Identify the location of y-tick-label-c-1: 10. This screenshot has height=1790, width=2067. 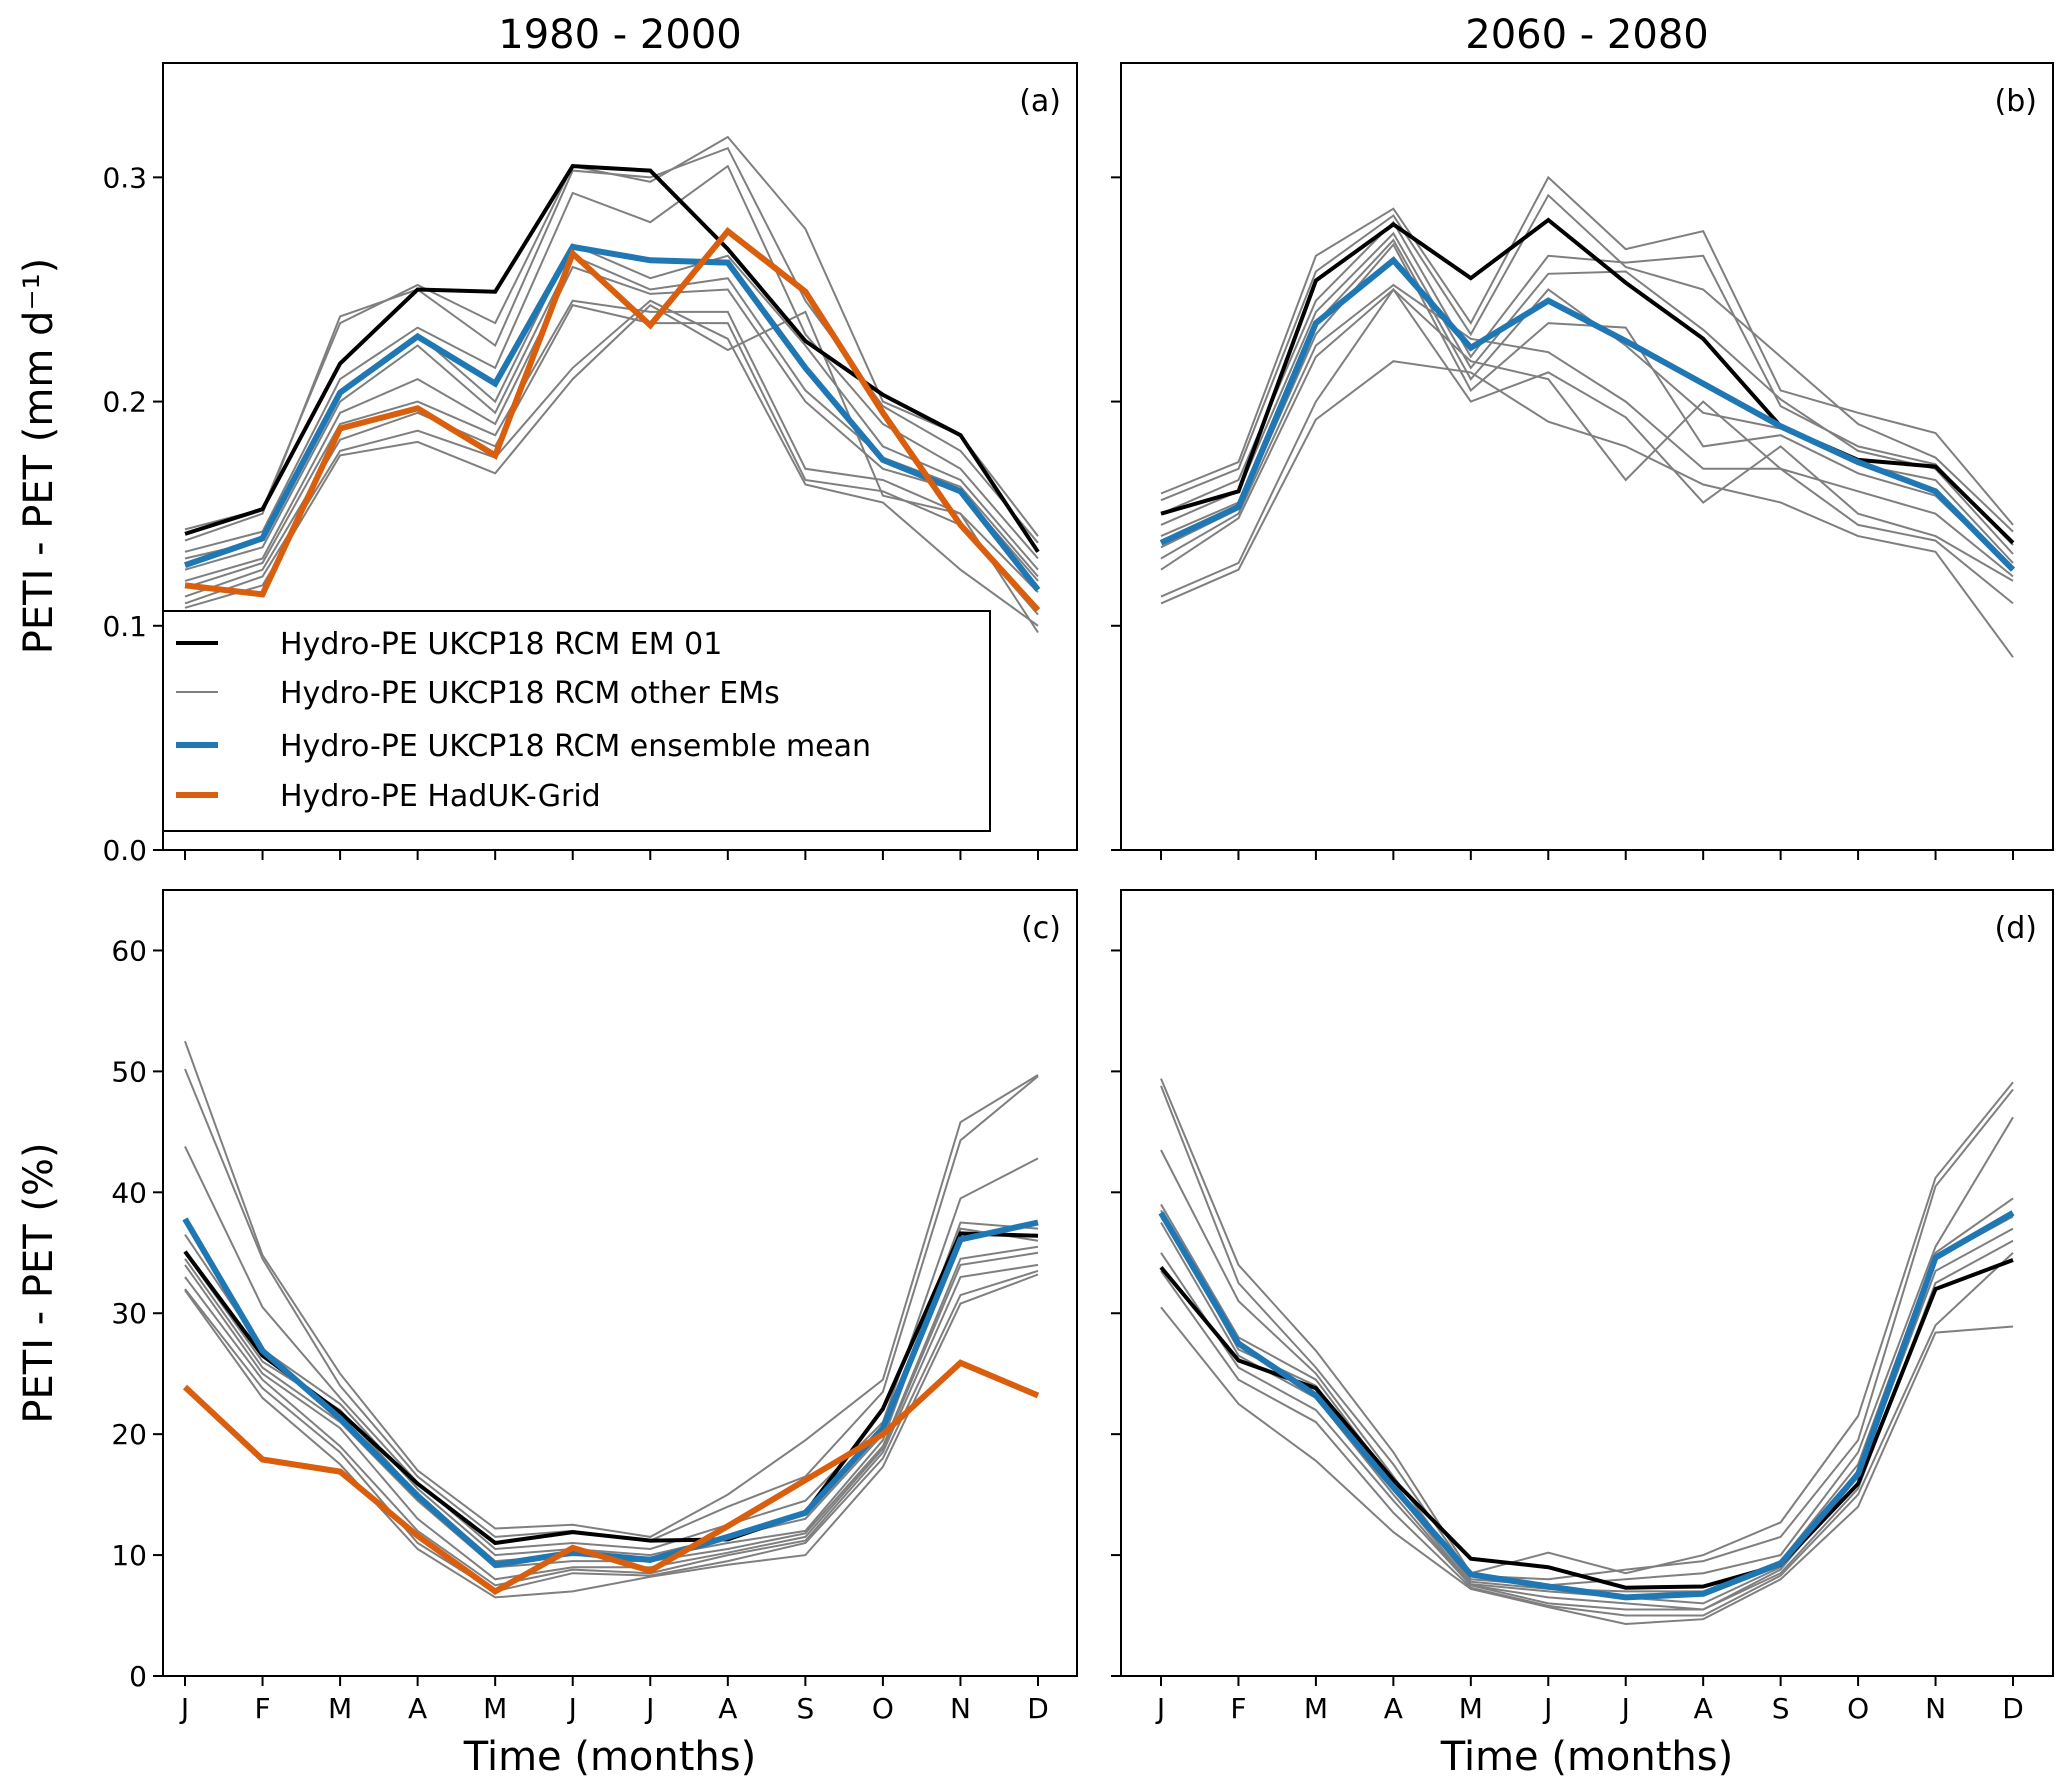
(129, 1555).